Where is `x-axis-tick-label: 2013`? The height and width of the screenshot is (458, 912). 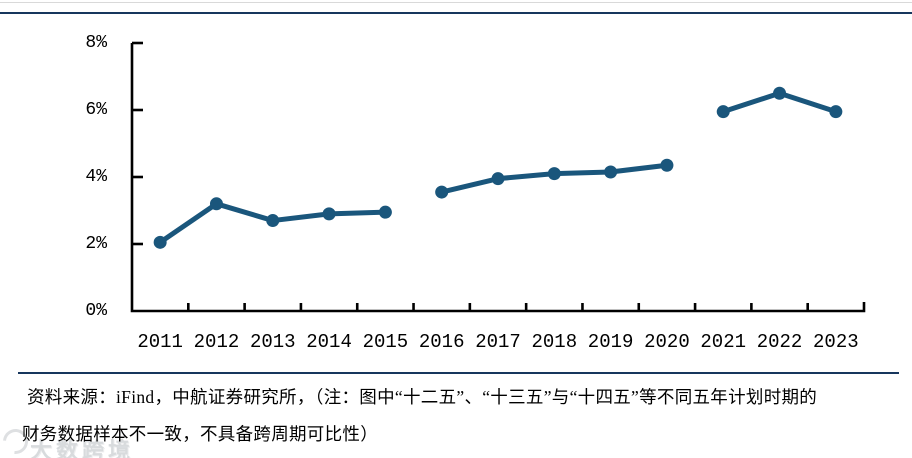
x-axis-tick-label: 2013 is located at coordinates (272, 342).